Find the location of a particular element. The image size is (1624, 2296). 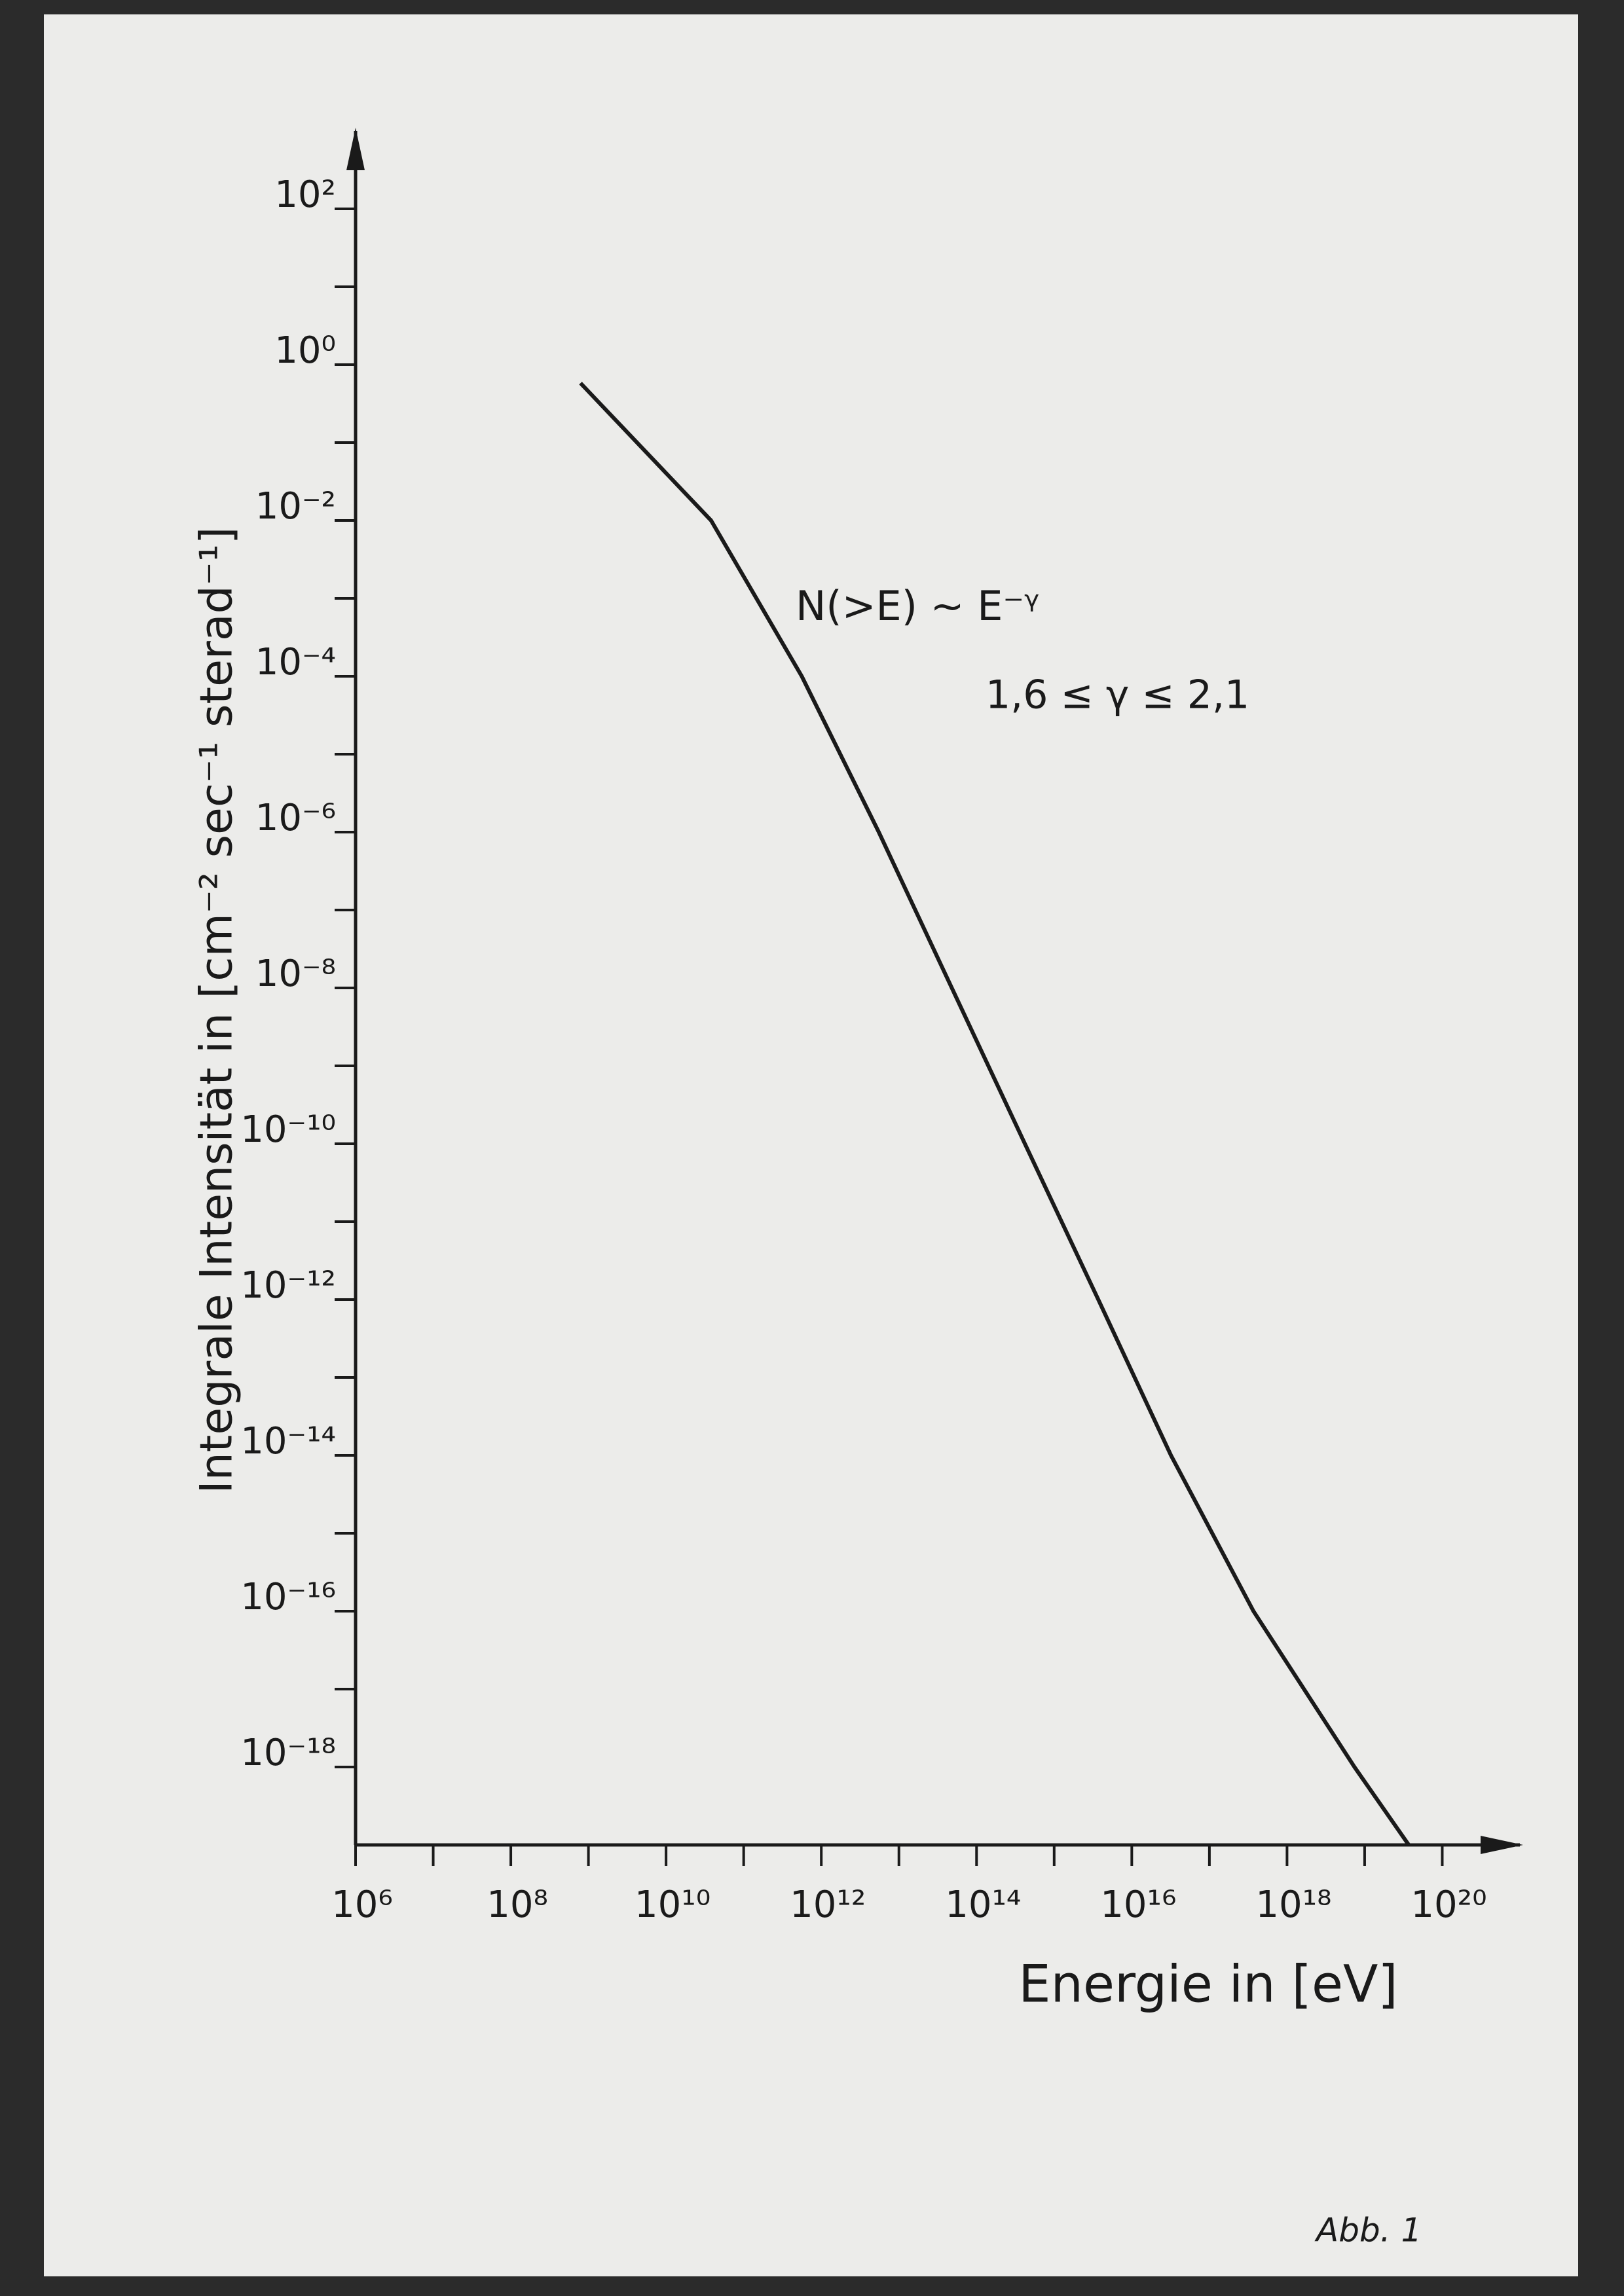

y-tick-label: 10⁻¹⁶ is located at coordinates (288, 1597).